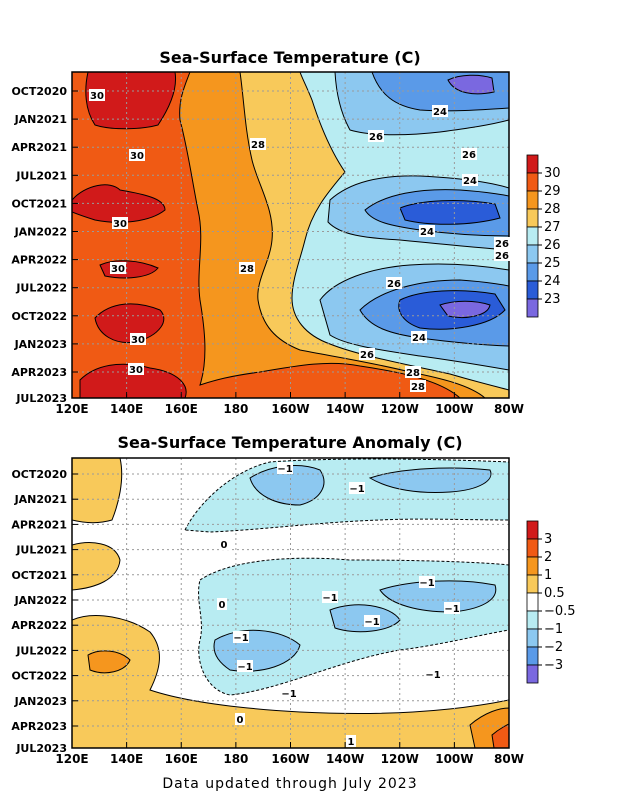 This screenshot has height=800, width=618. What do you see at coordinates (552, 245) in the screenshot?
I see `colorbar-label: 26` at bounding box center [552, 245].